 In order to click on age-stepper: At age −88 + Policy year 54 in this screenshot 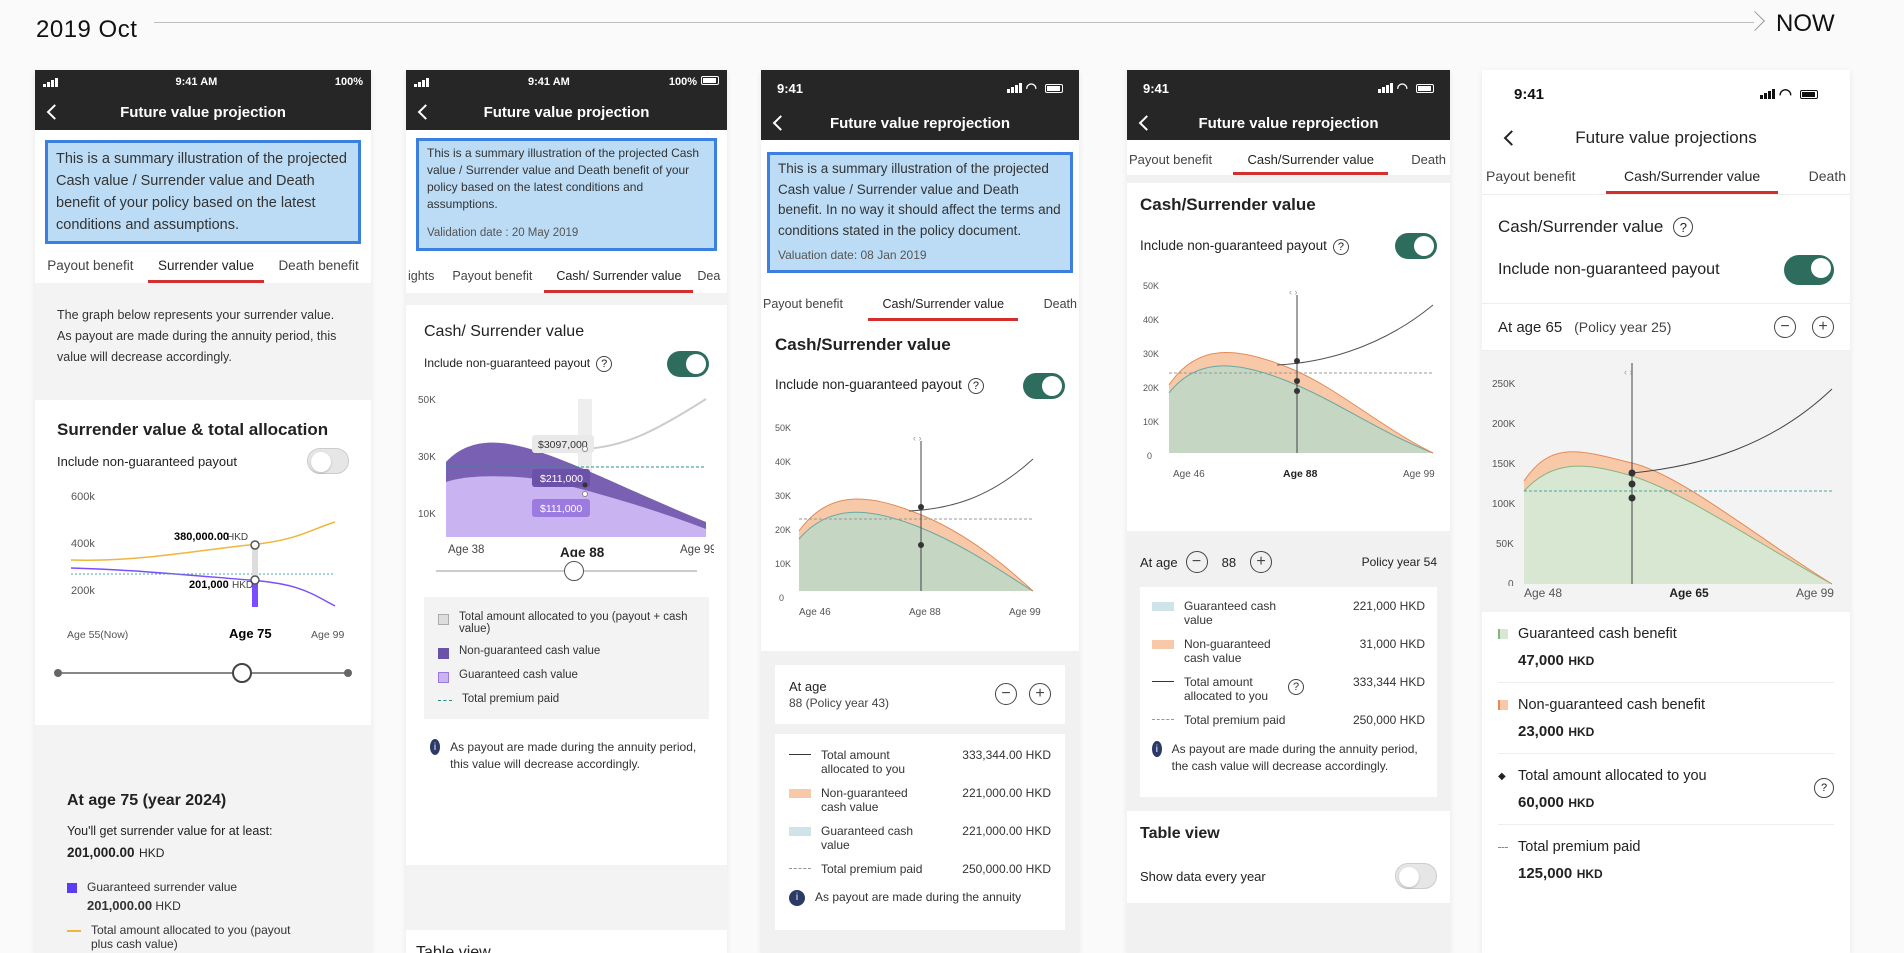, I will do `click(1288, 559)`.